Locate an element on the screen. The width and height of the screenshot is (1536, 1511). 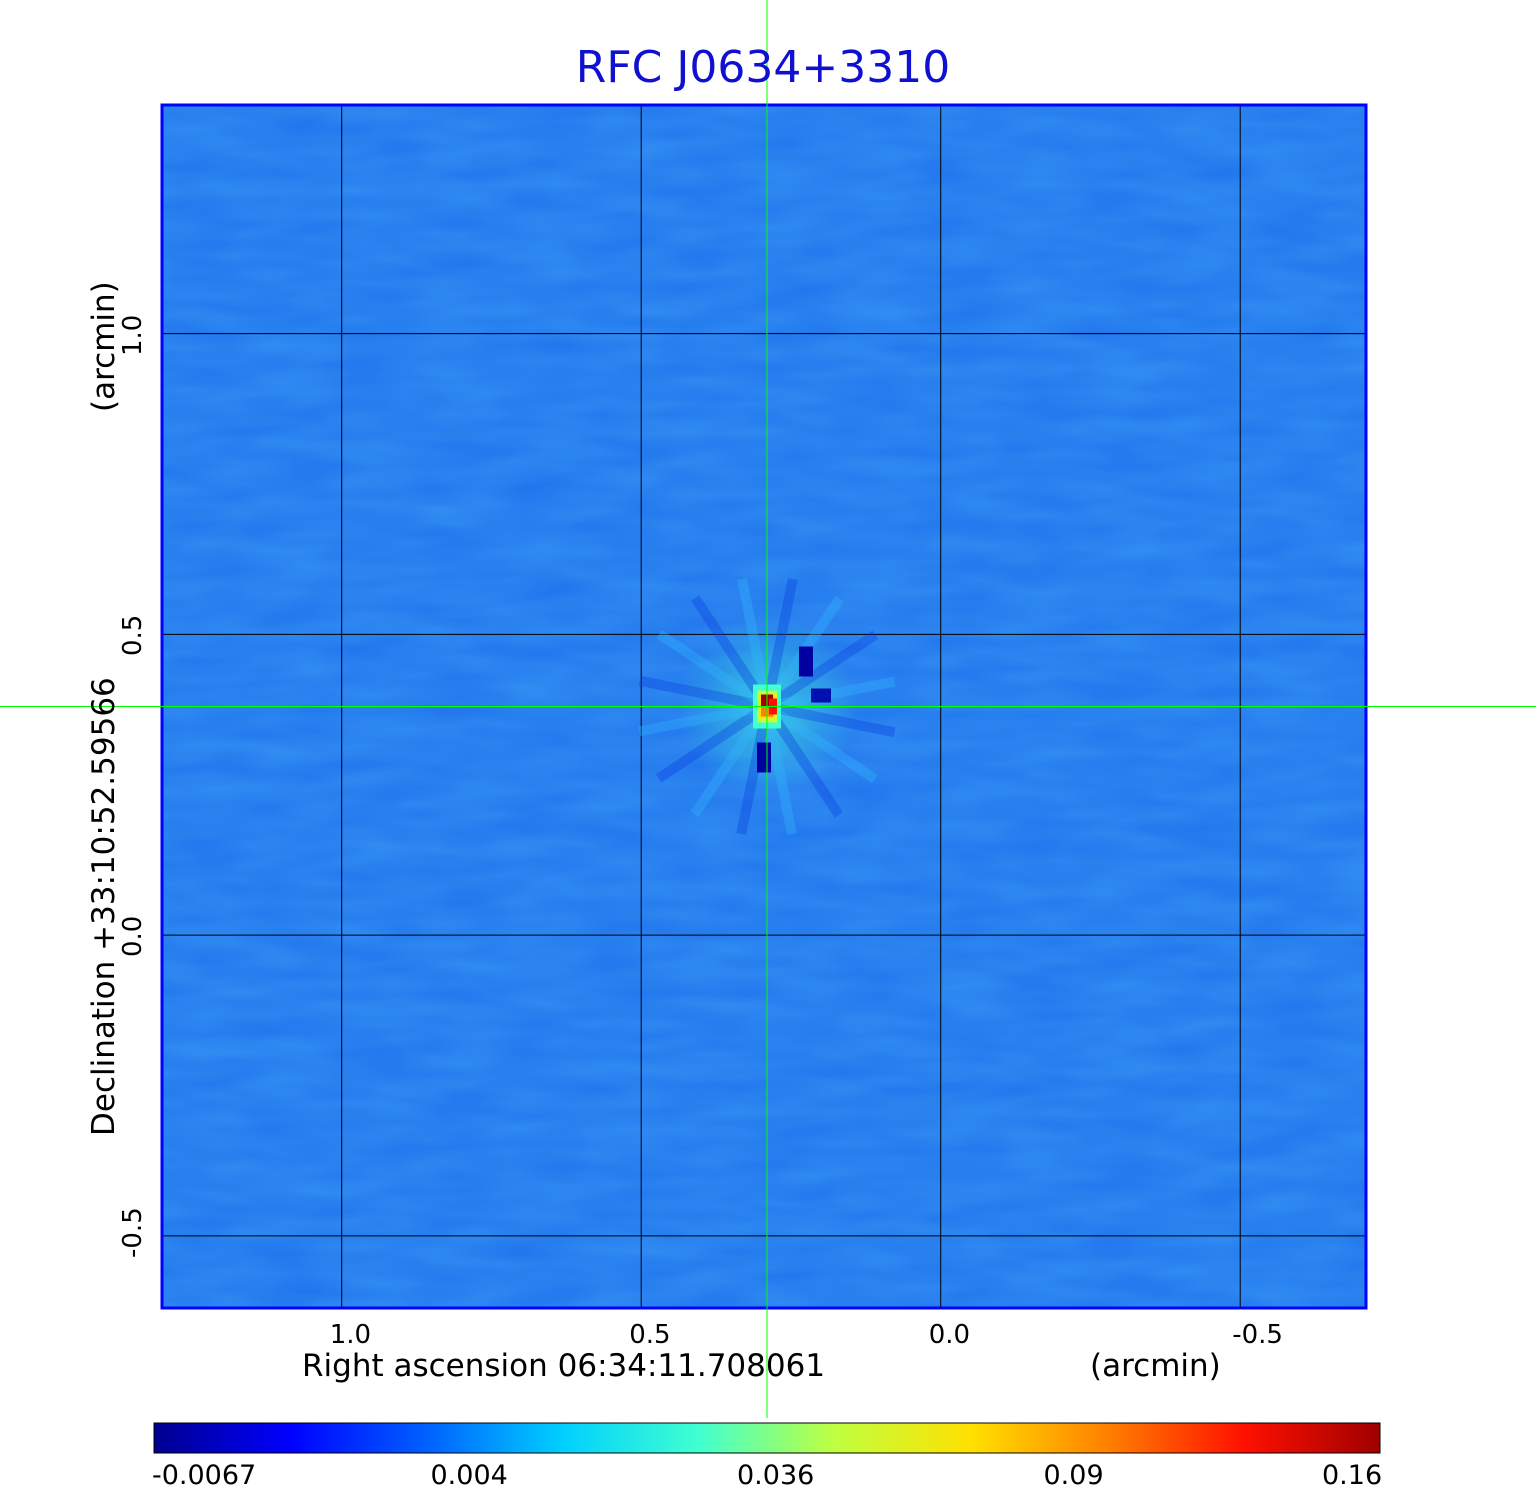
colorbar-tick-label: 0.16 is located at coordinates (1352, 1475).